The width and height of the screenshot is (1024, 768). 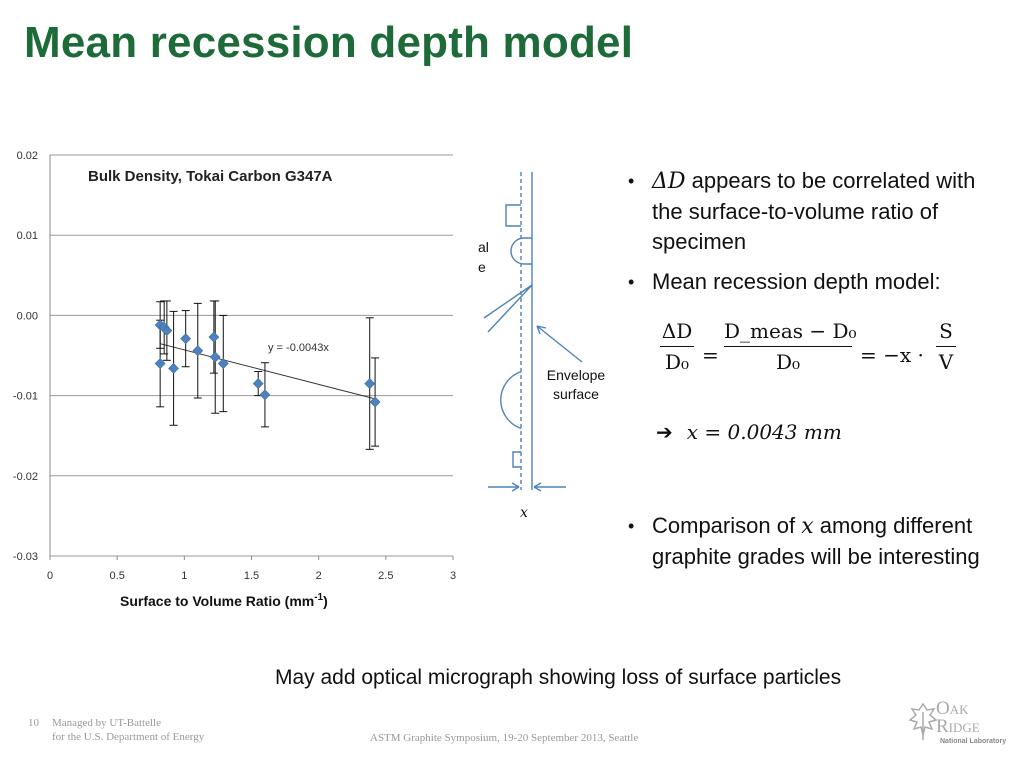 I want to click on logo-word-oak: Oak, so click(x=952, y=708).